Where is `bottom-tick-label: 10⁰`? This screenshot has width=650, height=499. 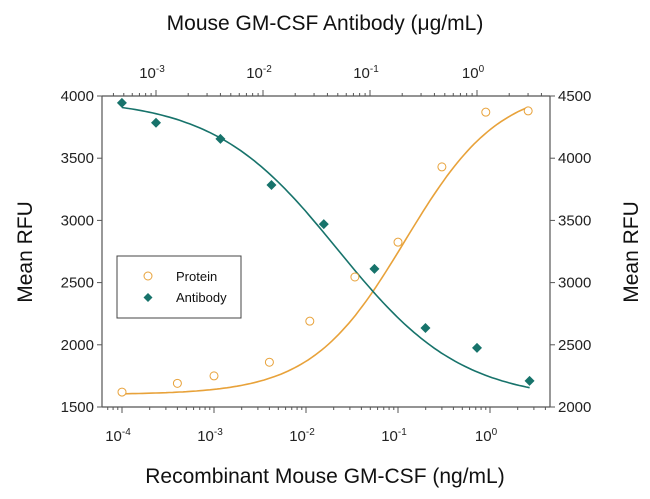 bottom-tick-label: 10⁰ is located at coordinates (486, 436).